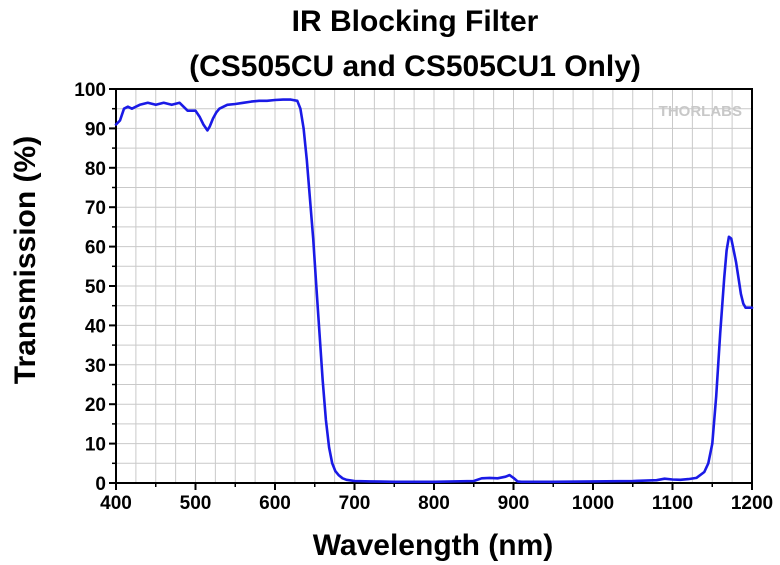  What do you see at coordinates (95, 169) in the screenshot?
I see `y-tick-label: 80` at bounding box center [95, 169].